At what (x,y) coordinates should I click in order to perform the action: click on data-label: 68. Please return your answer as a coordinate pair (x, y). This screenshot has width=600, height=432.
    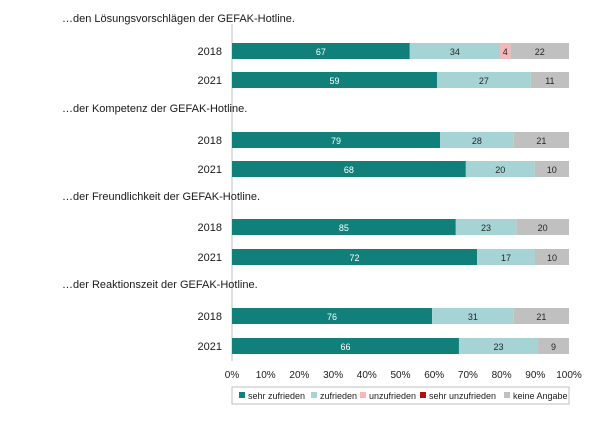
    Looking at the image, I should click on (349, 170).